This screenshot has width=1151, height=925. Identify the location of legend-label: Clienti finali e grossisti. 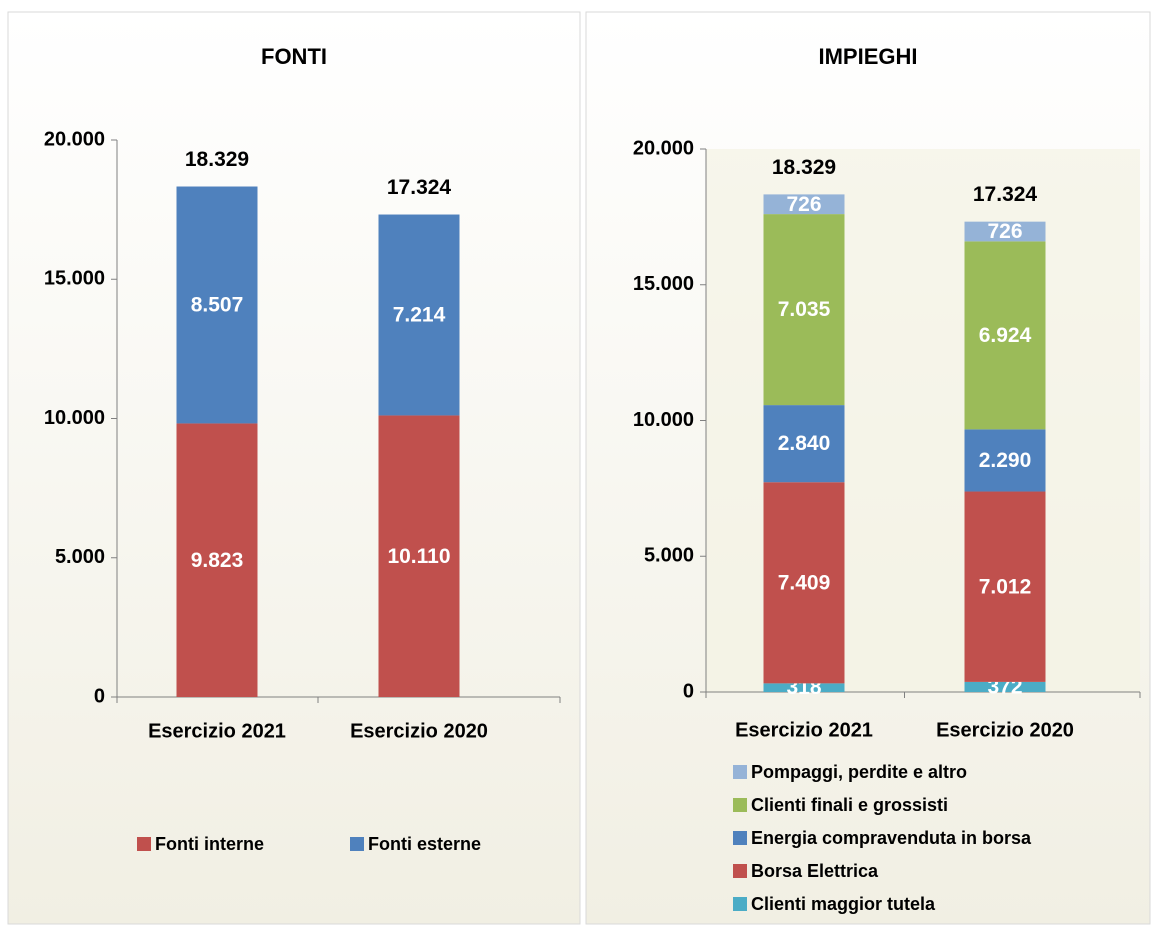
(849, 805).